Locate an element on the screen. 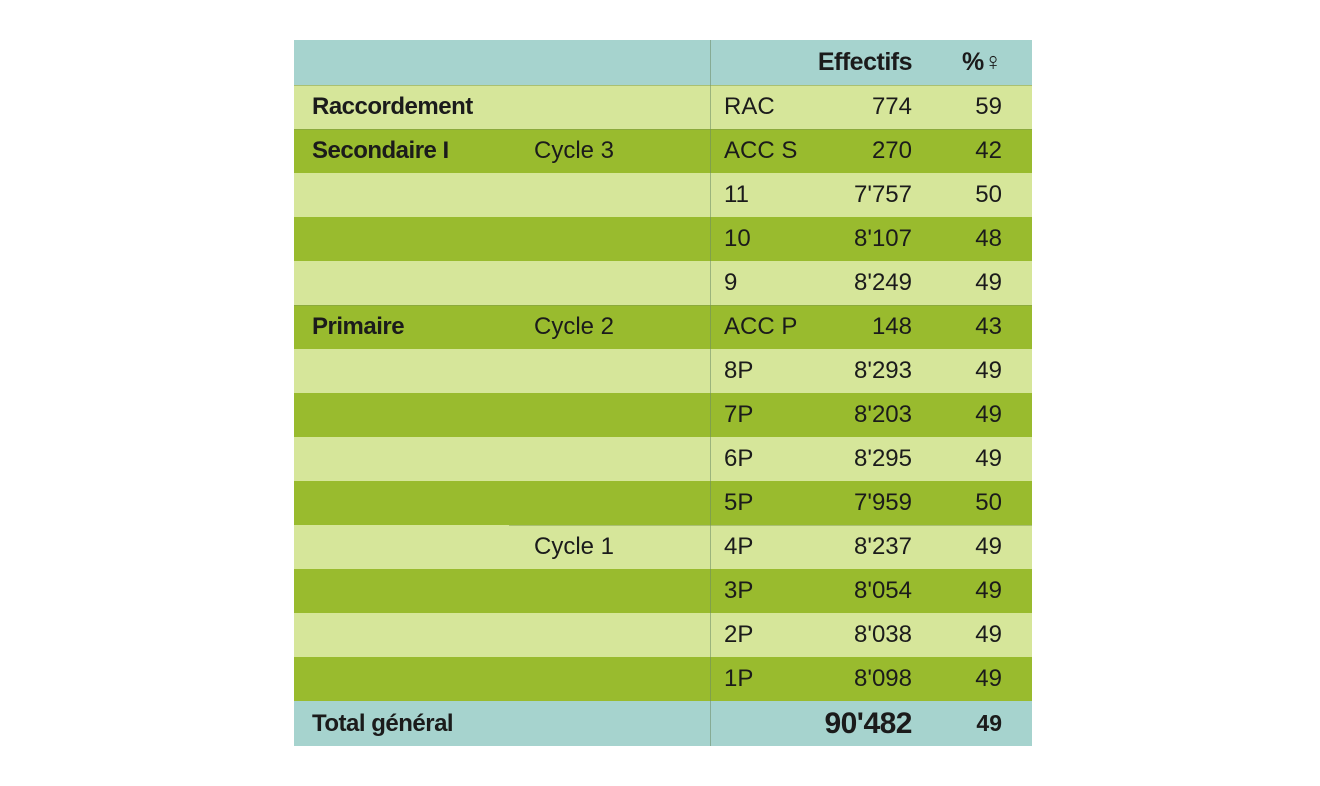 The width and height of the screenshot is (1320, 786). table-row: 10 8'107 48 is located at coordinates (663, 239).